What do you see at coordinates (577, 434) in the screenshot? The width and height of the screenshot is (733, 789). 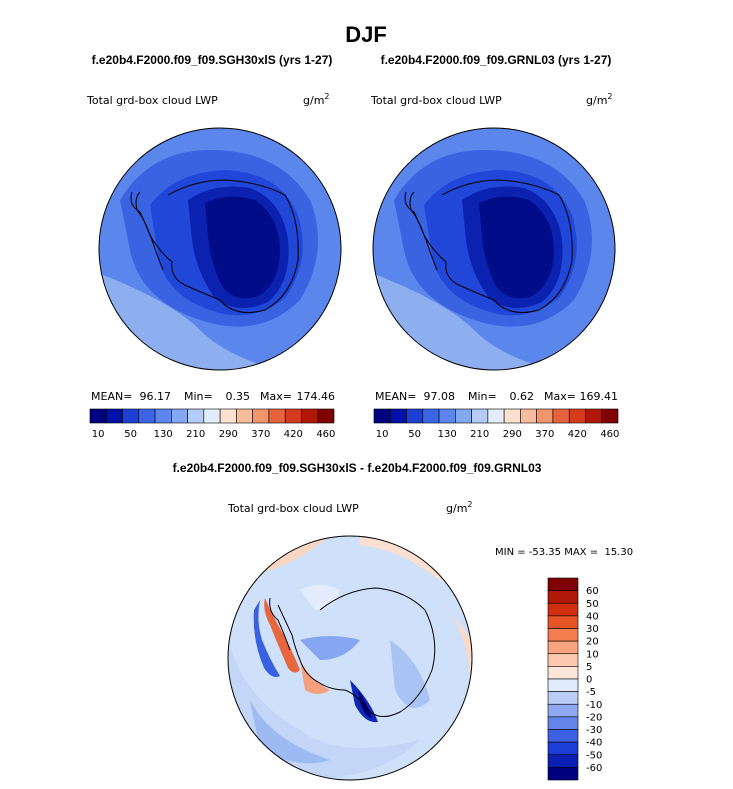 I see `right-colorbar-tick-label: 420` at bounding box center [577, 434].